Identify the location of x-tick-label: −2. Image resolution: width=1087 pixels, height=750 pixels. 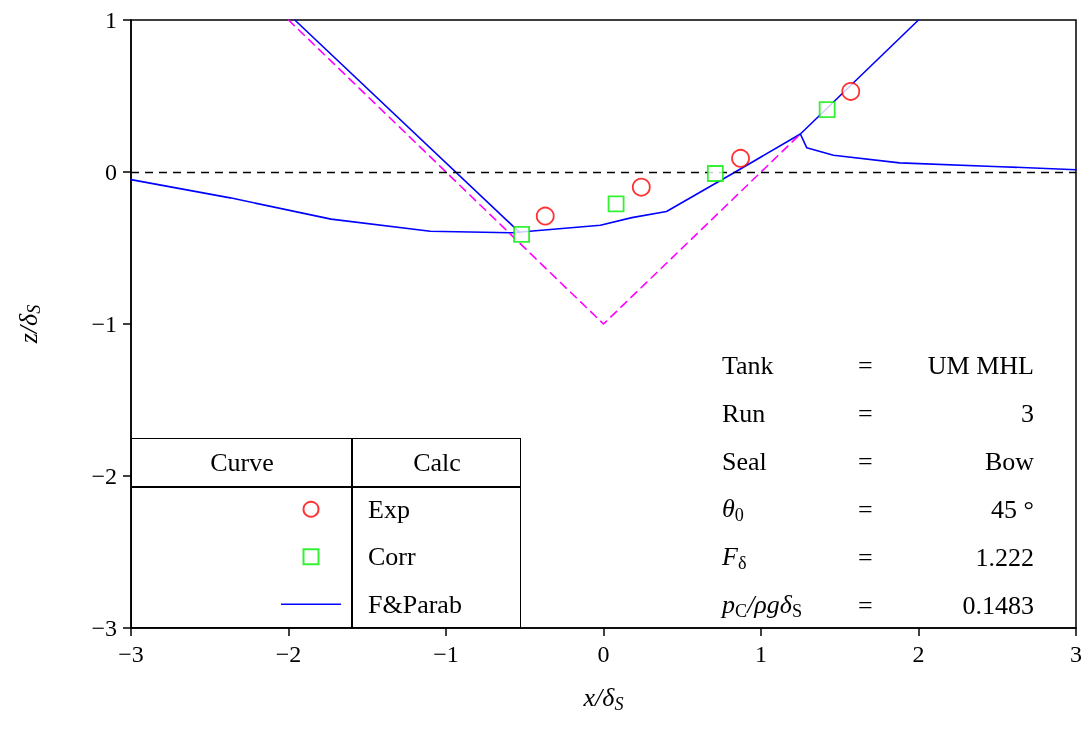
(288, 654).